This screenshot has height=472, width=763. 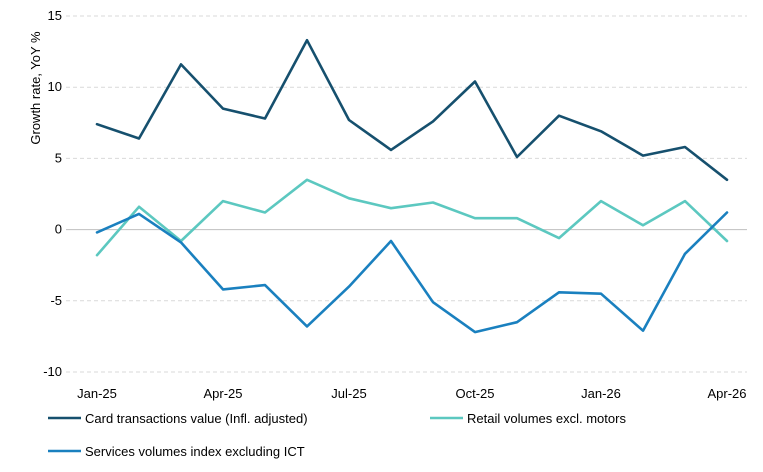 What do you see at coordinates (601, 393) in the screenshot?
I see `x-tick-label: Jan-26` at bounding box center [601, 393].